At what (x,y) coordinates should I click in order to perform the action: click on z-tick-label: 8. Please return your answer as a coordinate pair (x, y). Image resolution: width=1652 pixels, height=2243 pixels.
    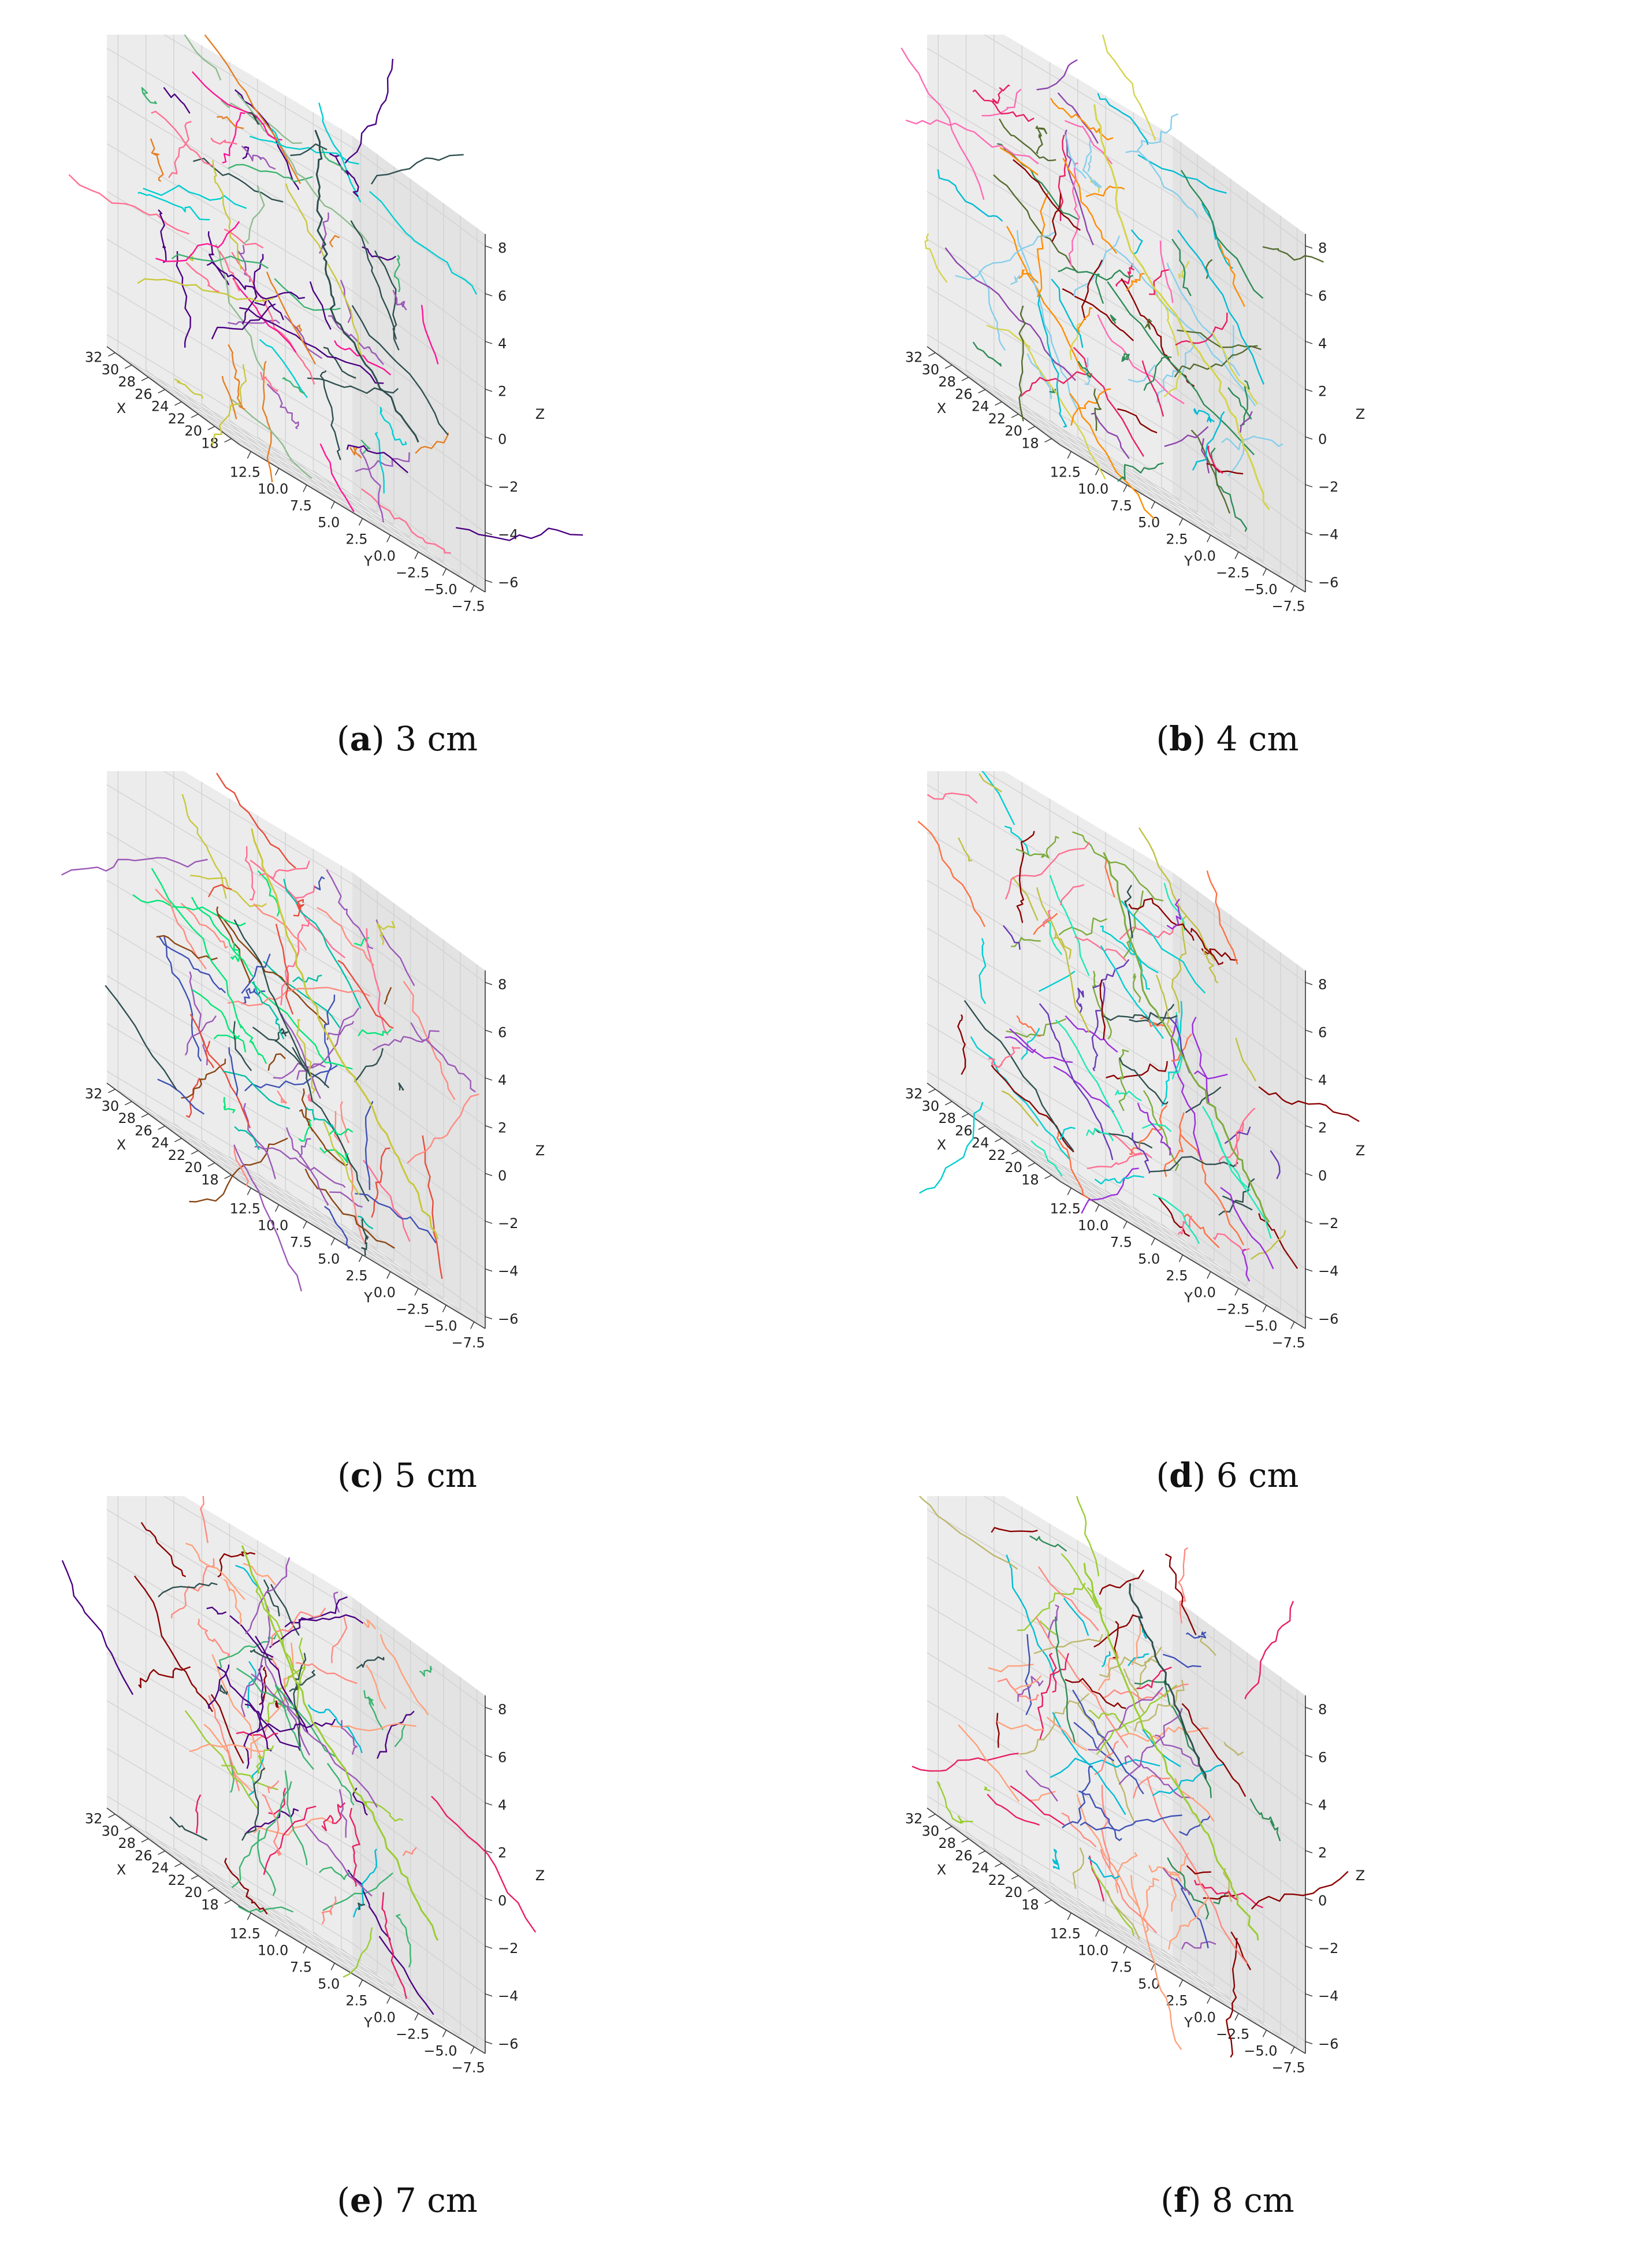
    Looking at the image, I should click on (1323, 1710).